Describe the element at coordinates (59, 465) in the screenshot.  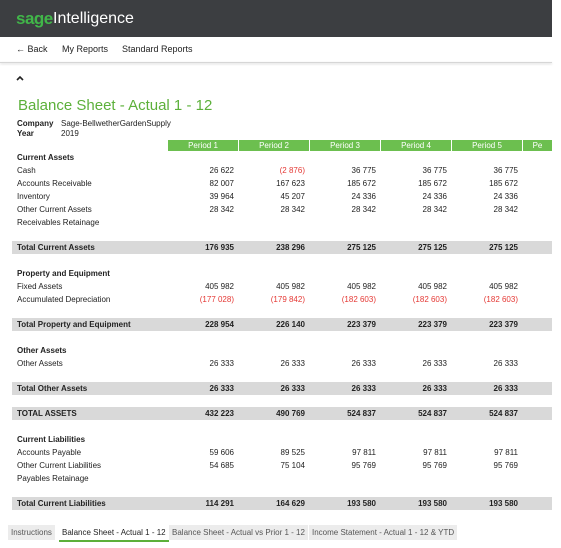
I see `row-label: Other Current Liabilities` at that location.